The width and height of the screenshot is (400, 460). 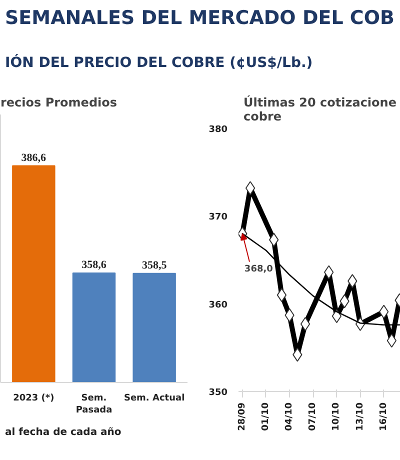 I want to click on annotation: 368,0, so click(x=258, y=269).